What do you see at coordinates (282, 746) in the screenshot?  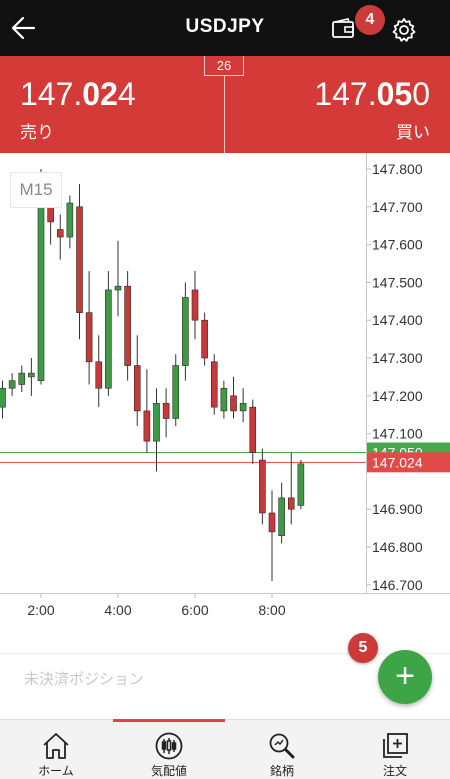 I see `search-icon` at bounding box center [282, 746].